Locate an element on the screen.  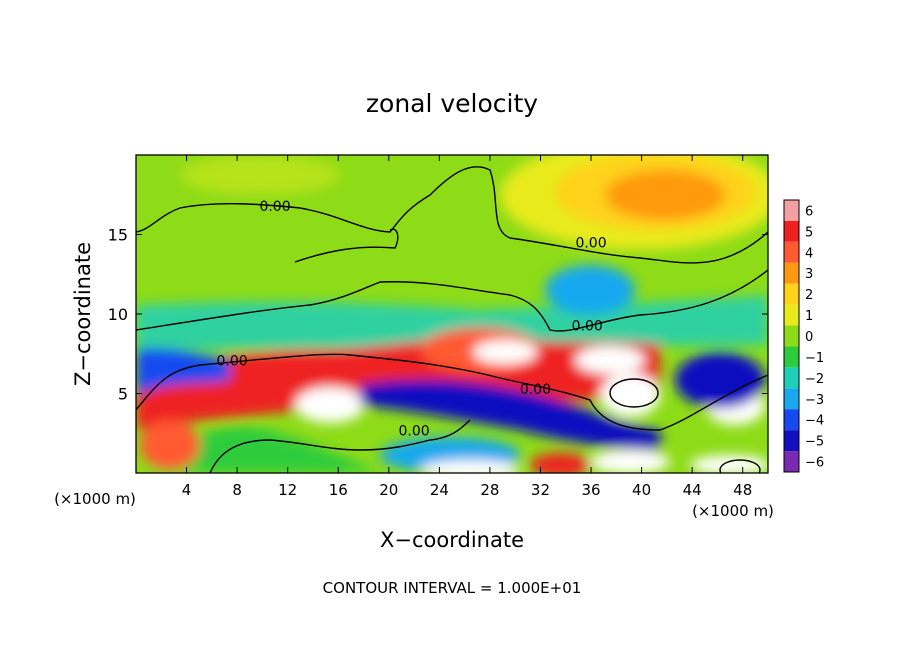
x-unit-right: (×1000 m) is located at coordinates (733, 511).